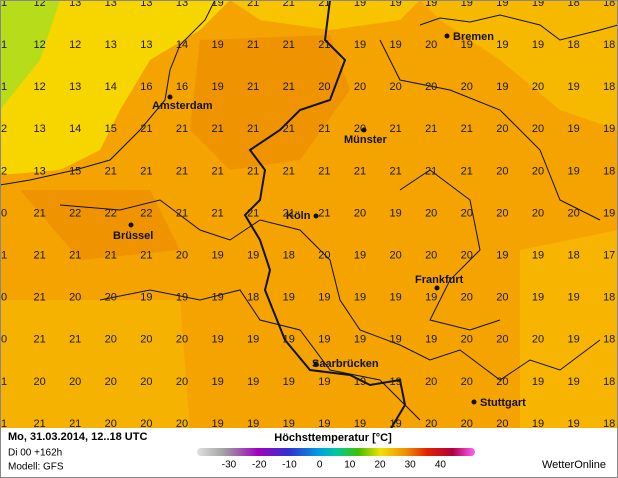  I want to click on color-bar, so click(336, 452).